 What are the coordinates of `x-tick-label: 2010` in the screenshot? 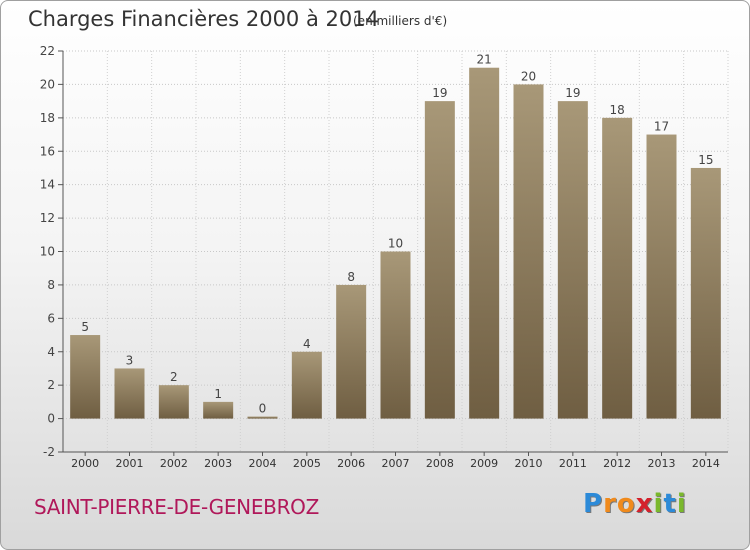 It's located at (529, 463).